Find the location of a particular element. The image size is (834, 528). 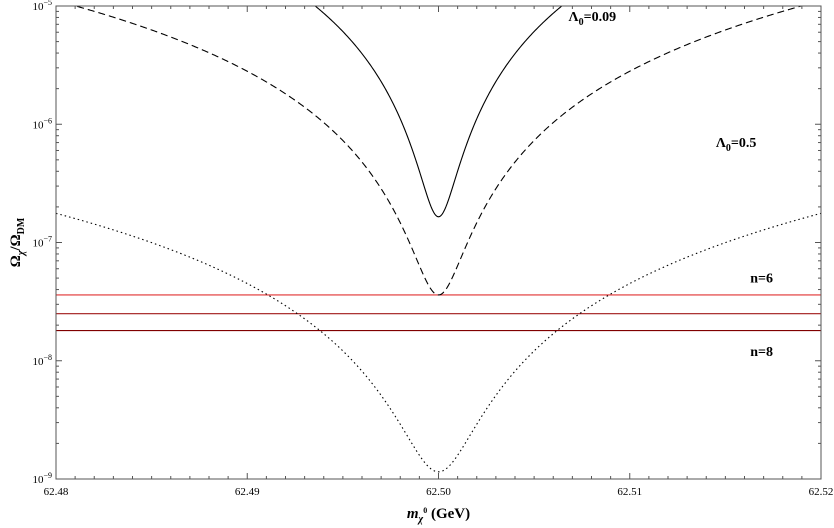

x-tick-label: 62.49 is located at coordinates (247, 492).